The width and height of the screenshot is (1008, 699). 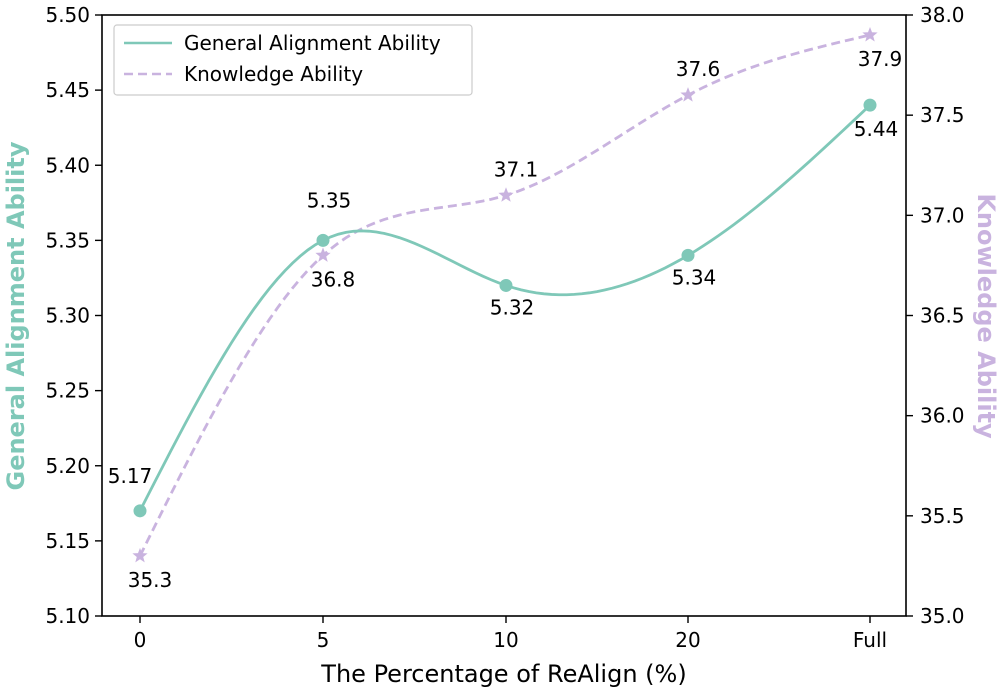 What do you see at coordinates (150, 580) in the screenshot?
I see `data-label-knowledge: 35.3` at bounding box center [150, 580].